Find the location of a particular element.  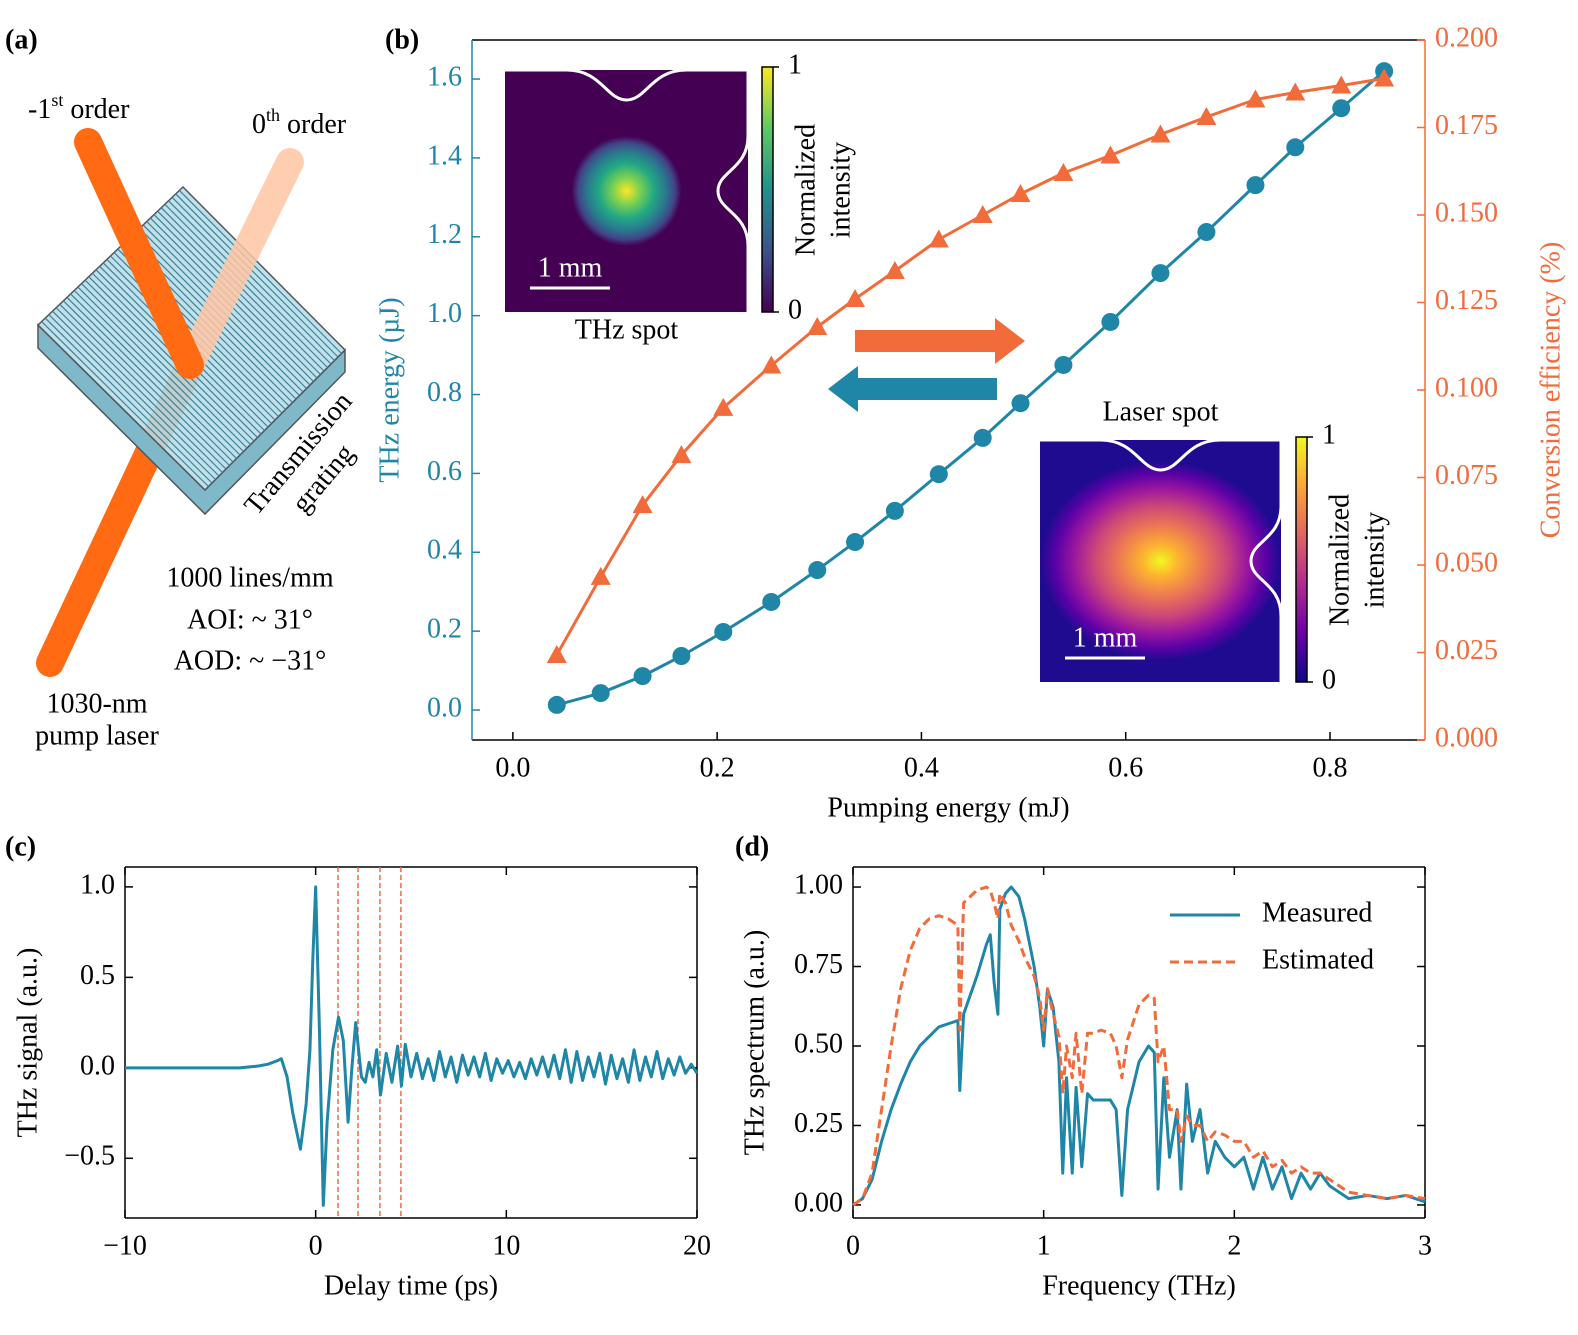

x-tick-label: 0.4 is located at coordinates (921, 767).